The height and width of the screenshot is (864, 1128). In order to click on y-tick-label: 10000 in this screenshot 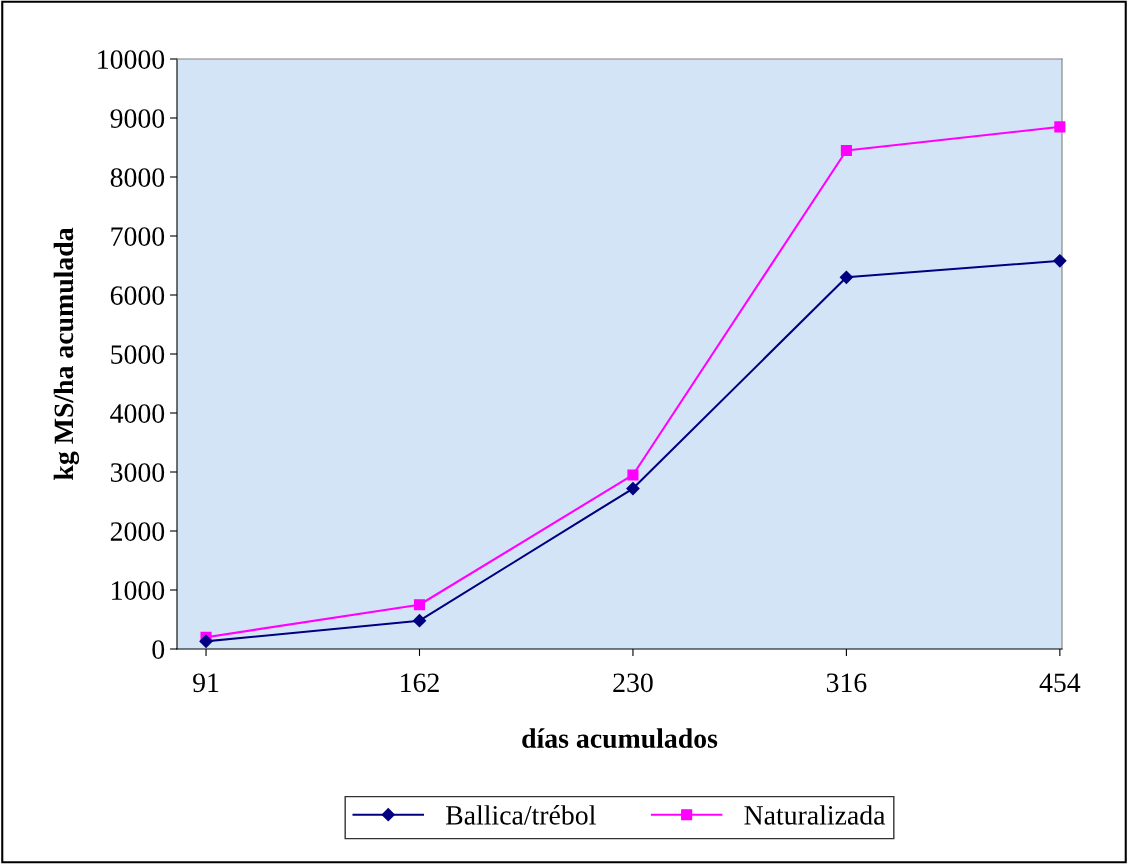, I will do `click(131, 59)`.